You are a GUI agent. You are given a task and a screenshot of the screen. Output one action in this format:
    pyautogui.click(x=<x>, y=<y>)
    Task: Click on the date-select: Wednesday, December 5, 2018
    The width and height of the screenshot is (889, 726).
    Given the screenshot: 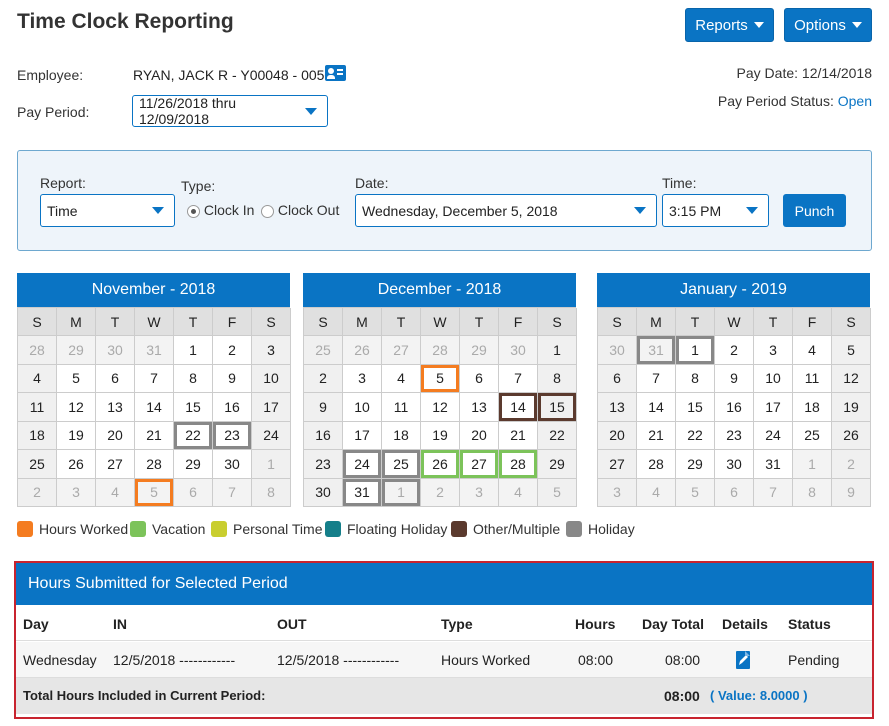 What is the action you would take?
    pyautogui.click(x=506, y=210)
    